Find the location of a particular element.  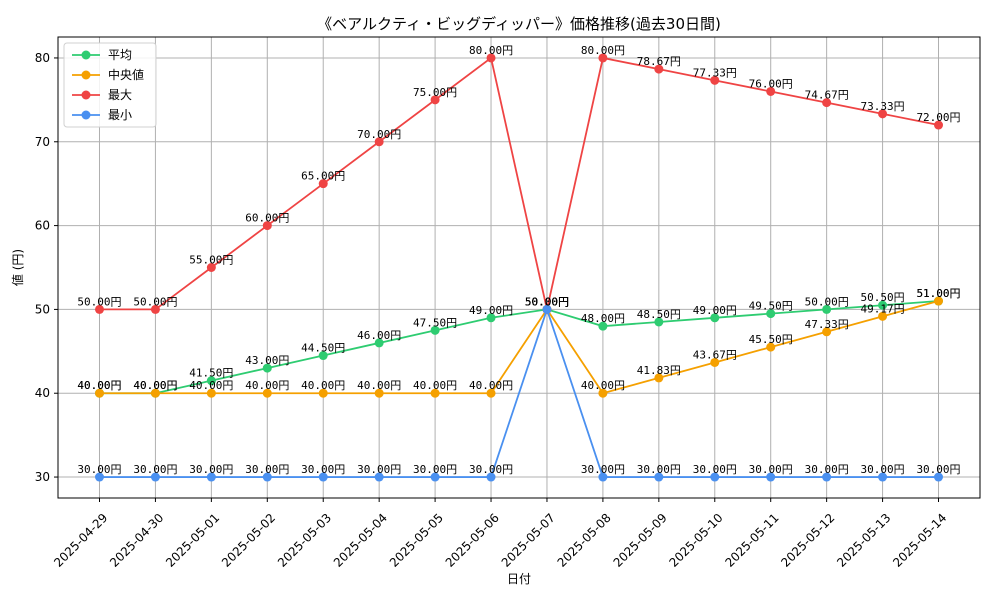

data-label: 49.50円 is located at coordinates (771, 306).